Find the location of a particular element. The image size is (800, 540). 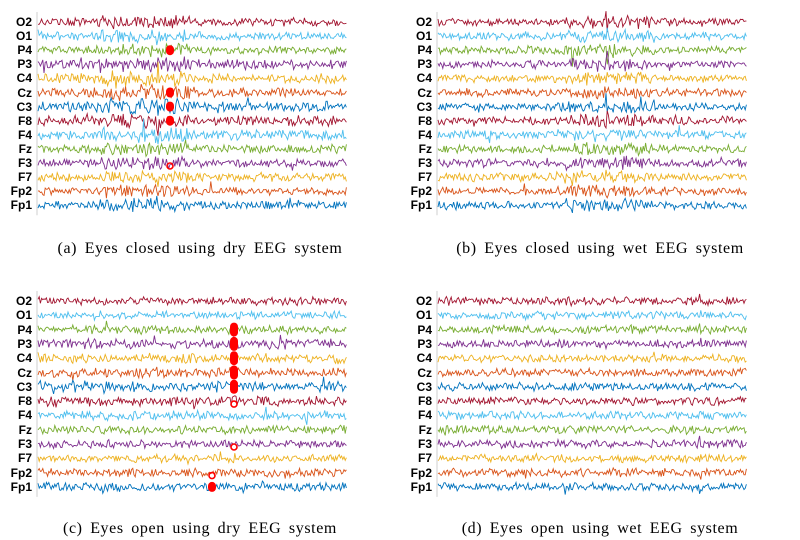

marker-filled-p3 is located at coordinates (234, 343).